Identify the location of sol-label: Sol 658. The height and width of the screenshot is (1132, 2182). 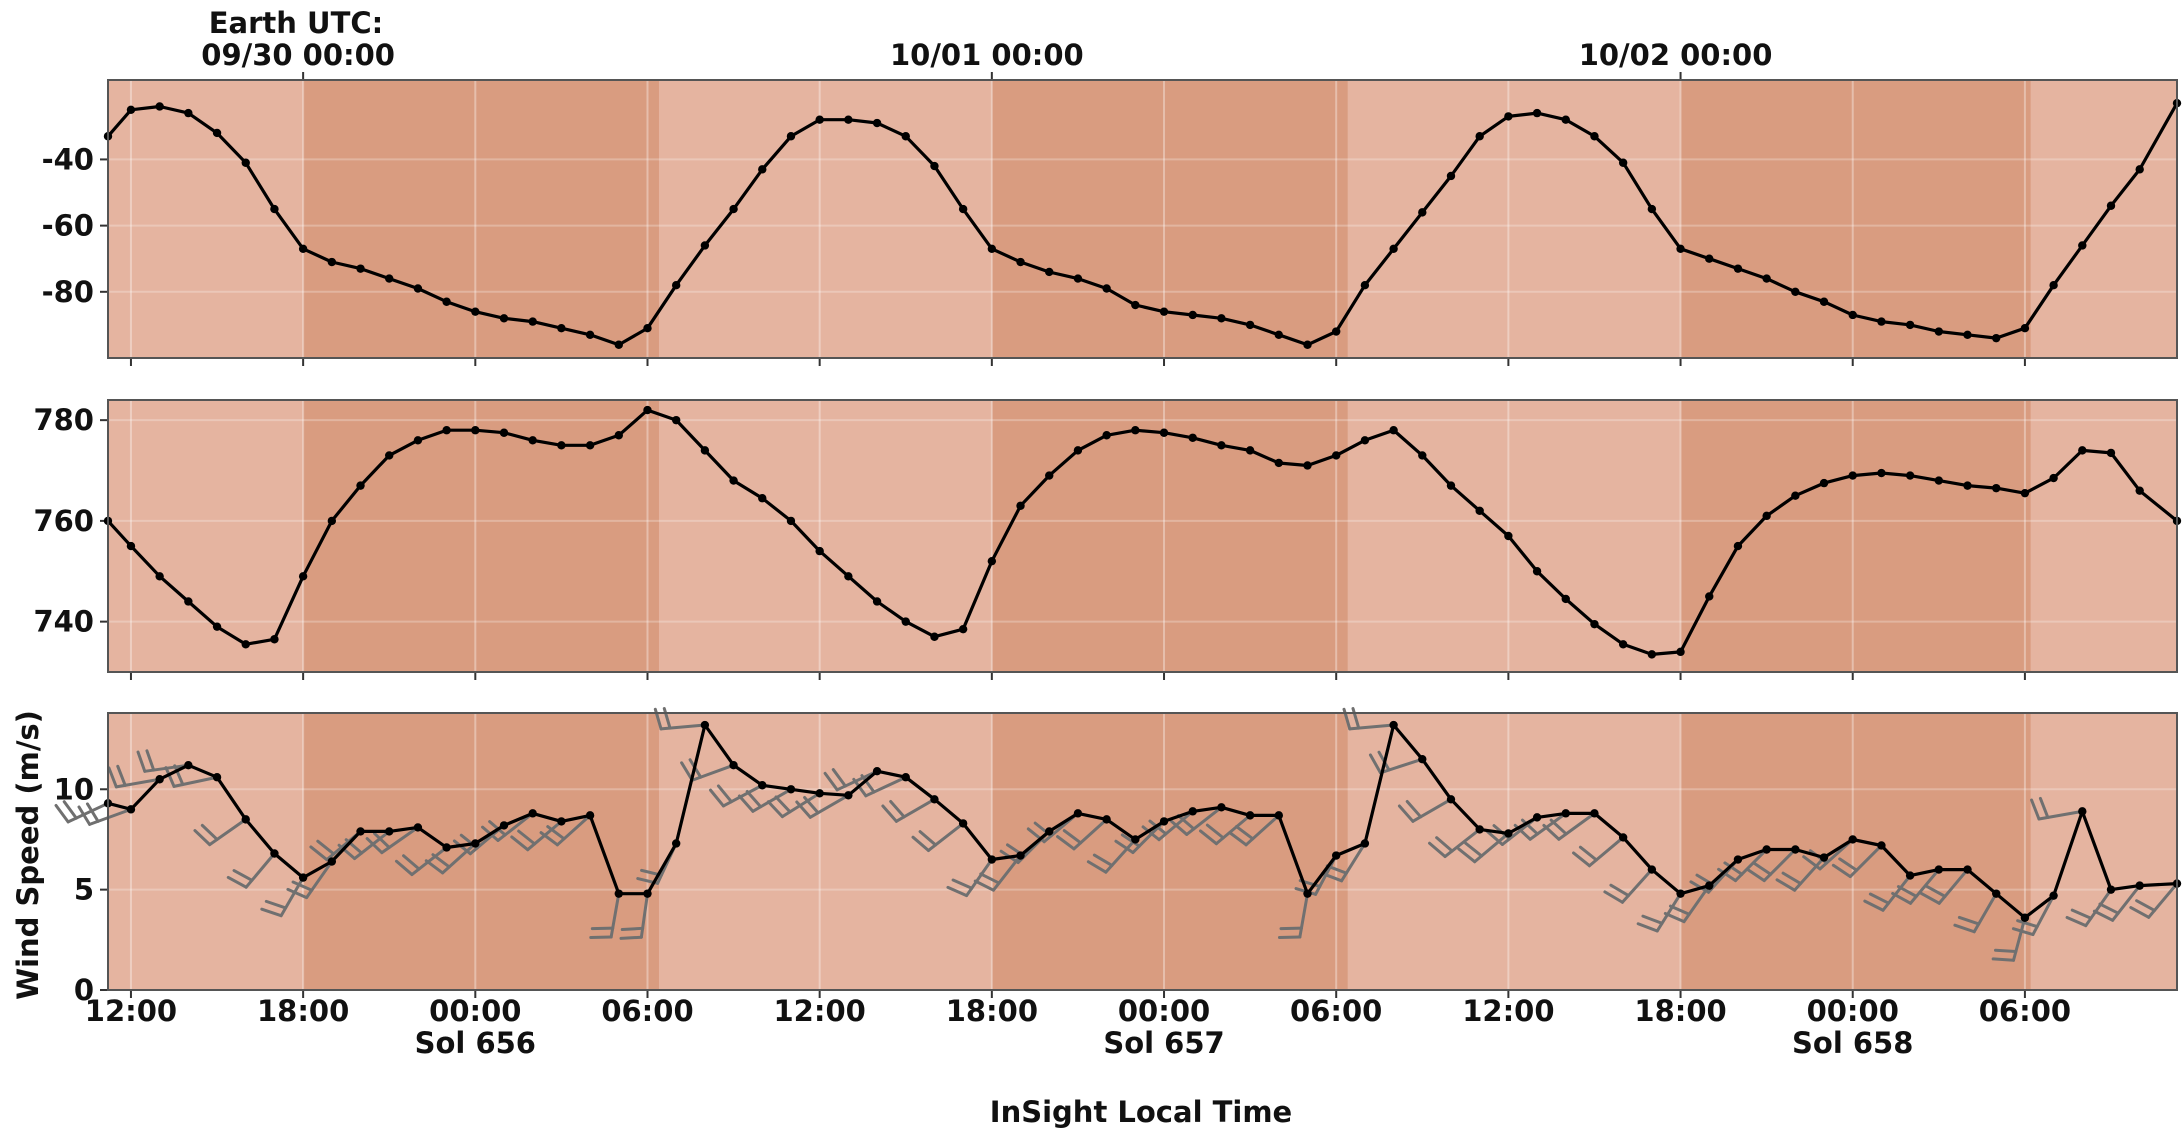
(1852, 1043).